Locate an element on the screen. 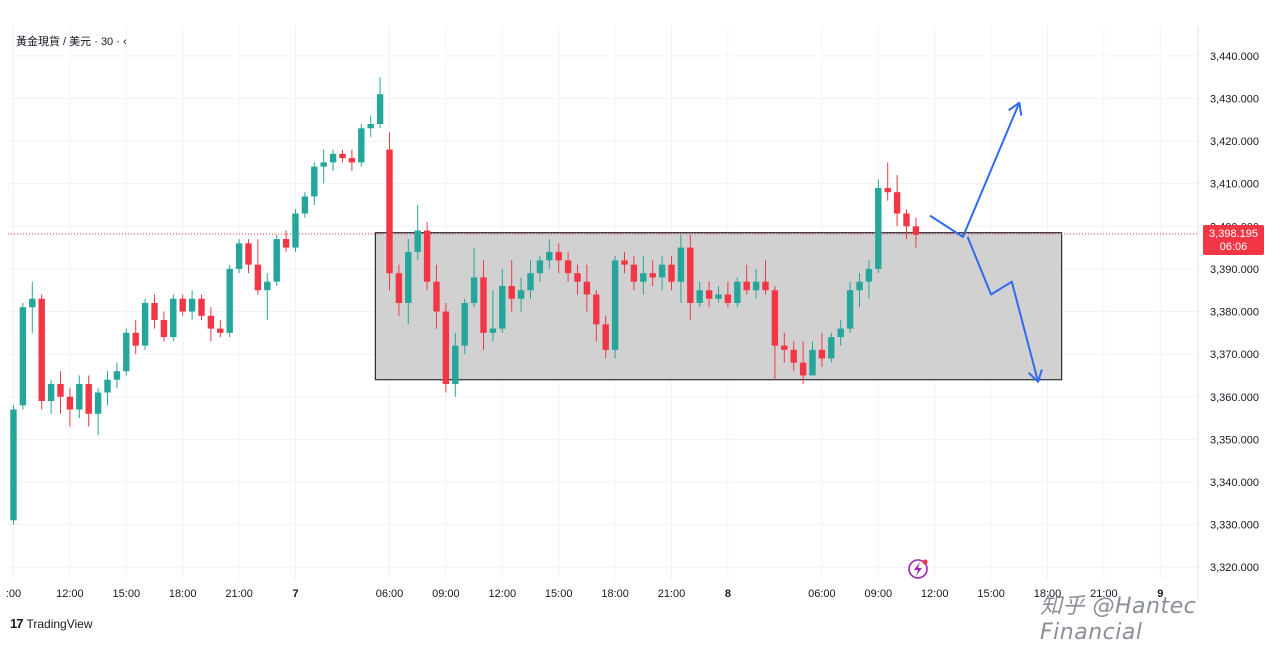 Image resolution: width=1280 pixels, height=645 pixels. watermark: 知乎 @Hantec Financial is located at coordinates (1118, 619).